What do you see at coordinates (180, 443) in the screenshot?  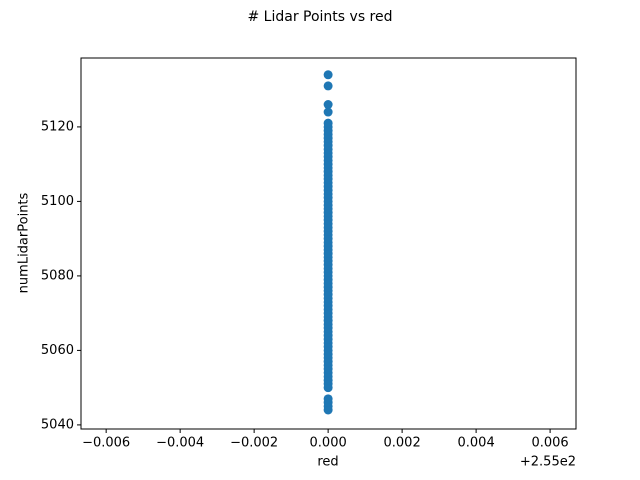 I see `x-tick-label: −0.004` at bounding box center [180, 443].